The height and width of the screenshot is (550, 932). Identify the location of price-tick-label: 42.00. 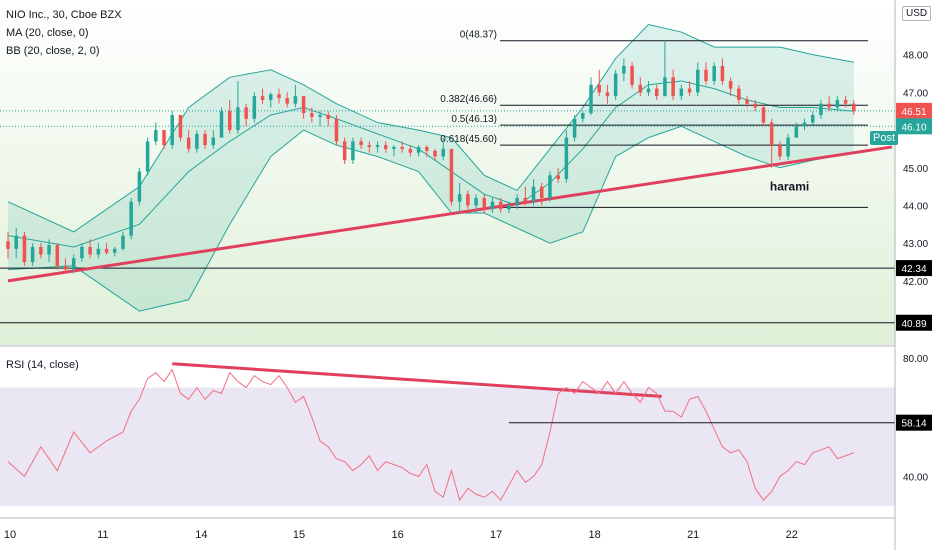
(915, 282).